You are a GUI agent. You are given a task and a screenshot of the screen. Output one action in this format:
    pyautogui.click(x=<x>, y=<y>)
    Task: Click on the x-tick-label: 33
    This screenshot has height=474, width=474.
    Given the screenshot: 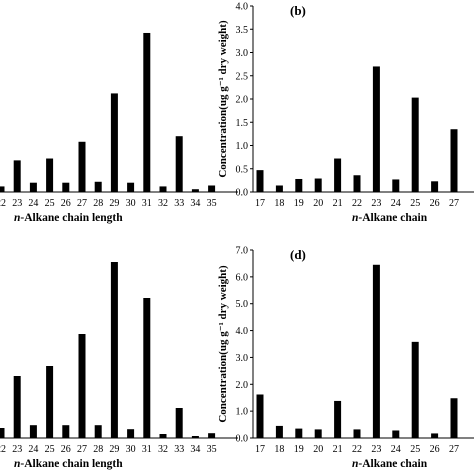 What is the action you would take?
    pyautogui.click(x=179, y=449)
    